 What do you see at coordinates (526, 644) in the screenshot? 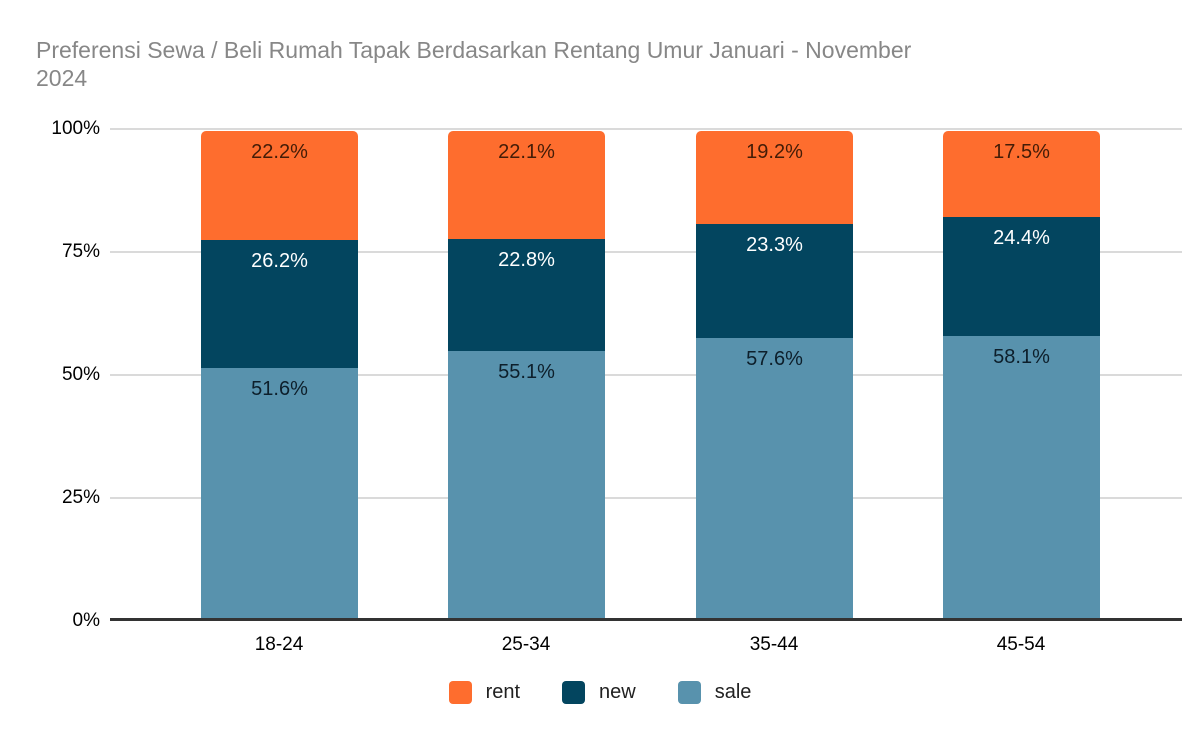
I see `x-axis-label-25-34: 25-34` at bounding box center [526, 644].